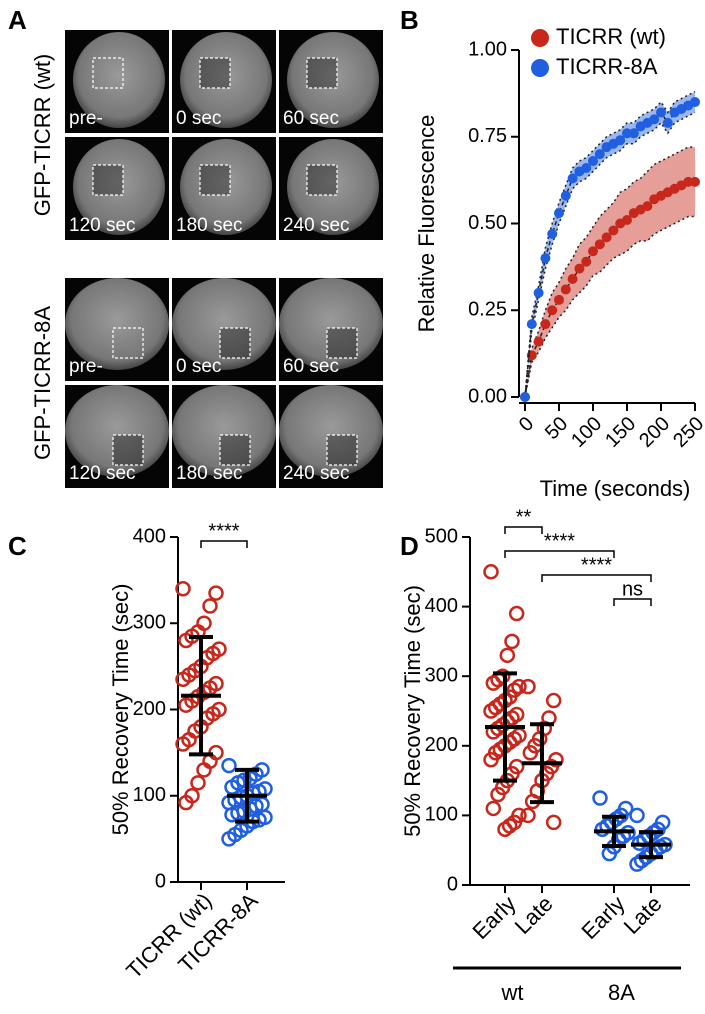  Describe the element at coordinates (556, 428) in the screenshot. I see `x-tick-label: 50` at that location.